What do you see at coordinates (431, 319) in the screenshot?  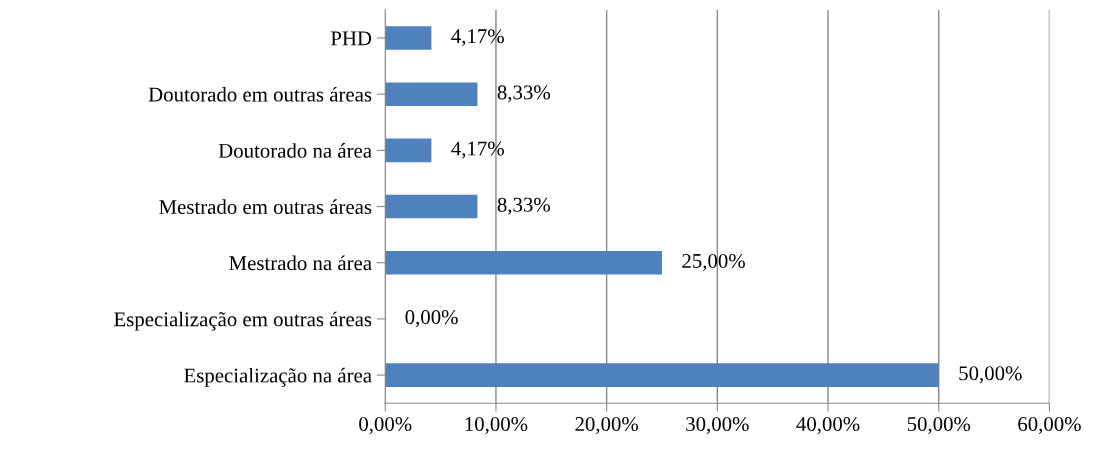 I see `data-label: 0,00%` at bounding box center [431, 319].